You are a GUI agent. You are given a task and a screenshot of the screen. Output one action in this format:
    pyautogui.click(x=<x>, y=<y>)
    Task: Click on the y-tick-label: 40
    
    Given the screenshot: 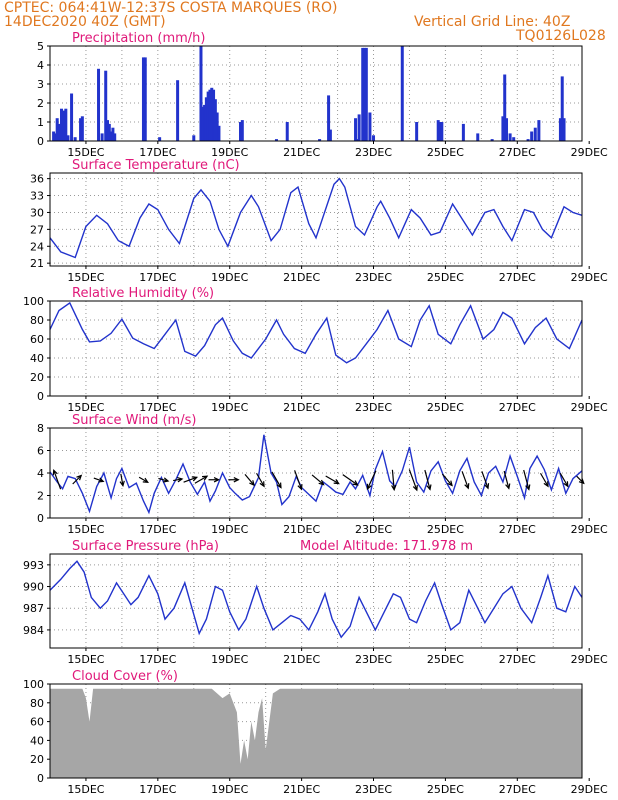 What is the action you would take?
    pyautogui.click(x=37, y=740)
    